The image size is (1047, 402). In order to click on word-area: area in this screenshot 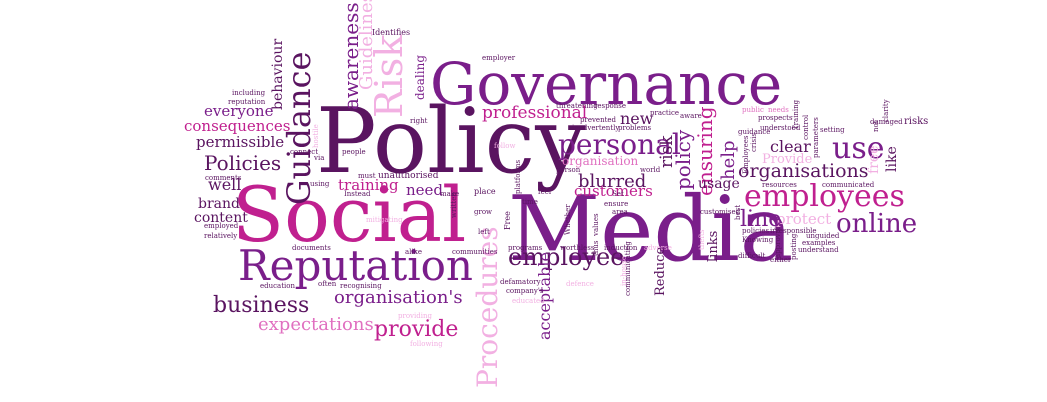, I will do `click(620, 212)`.